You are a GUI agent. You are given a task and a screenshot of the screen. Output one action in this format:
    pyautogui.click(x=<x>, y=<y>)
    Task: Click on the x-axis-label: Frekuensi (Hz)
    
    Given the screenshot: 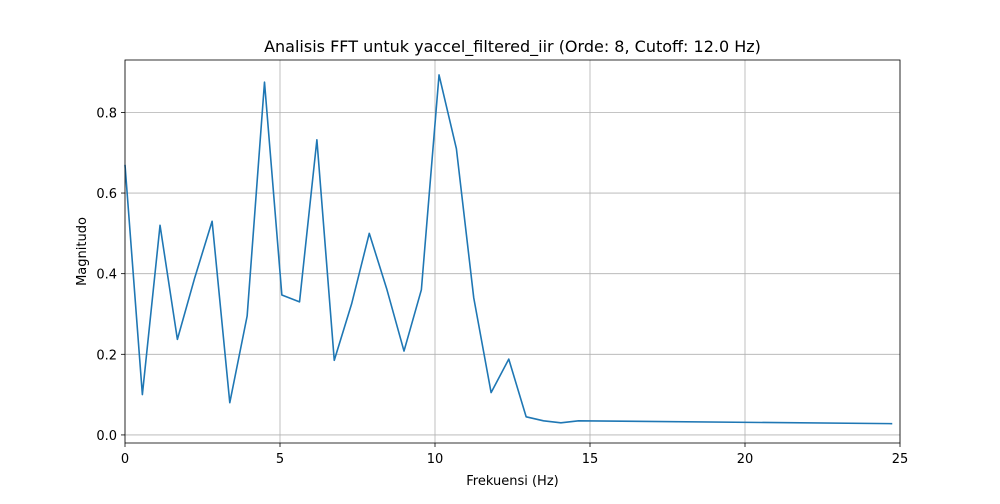 What is the action you would take?
    pyautogui.click(x=512, y=481)
    